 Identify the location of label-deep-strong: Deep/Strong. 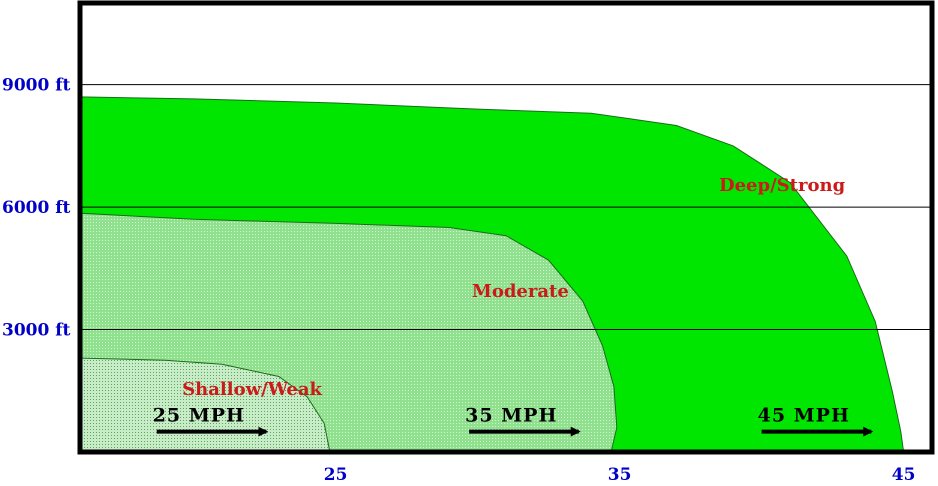
(782, 185).